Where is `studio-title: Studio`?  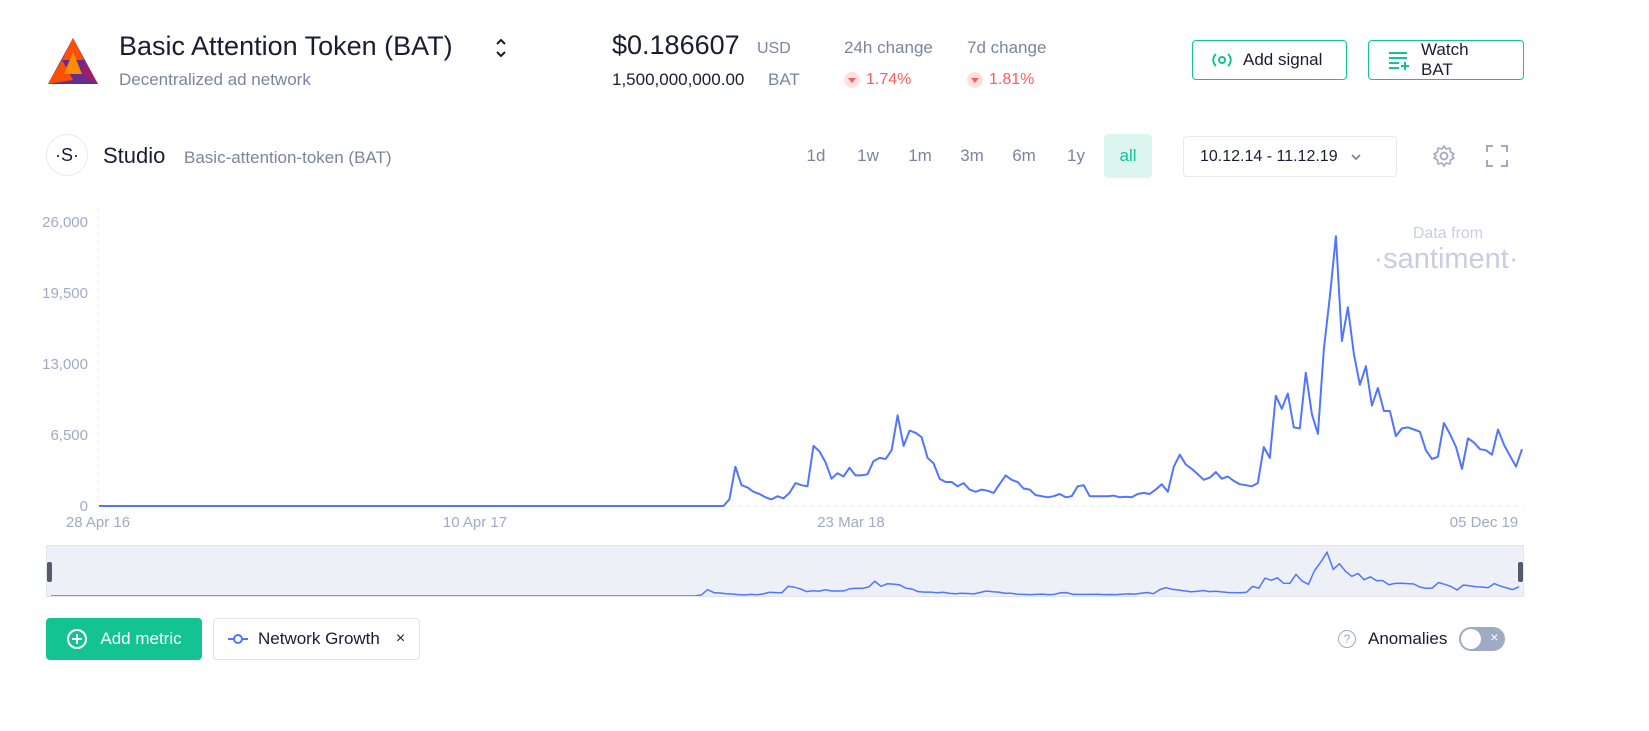
studio-title: Studio is located at coordinates (134, 155).